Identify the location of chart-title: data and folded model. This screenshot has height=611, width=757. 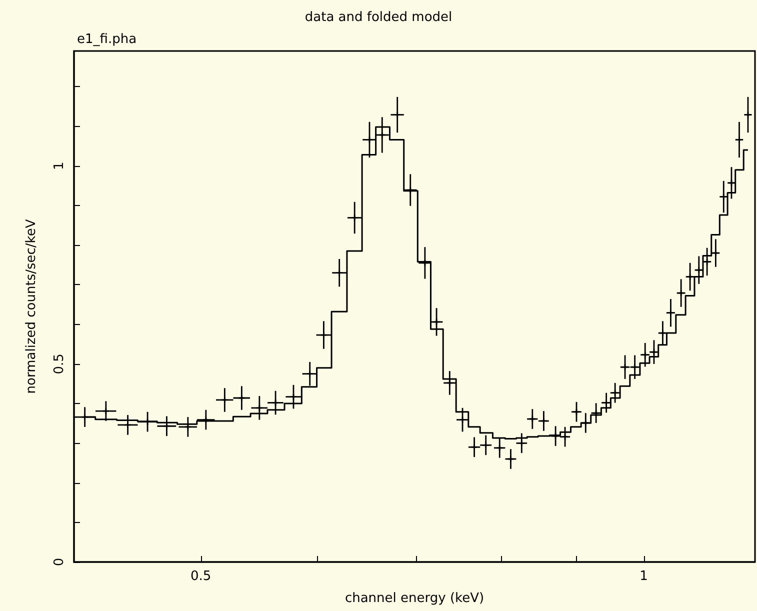
(378, 17).